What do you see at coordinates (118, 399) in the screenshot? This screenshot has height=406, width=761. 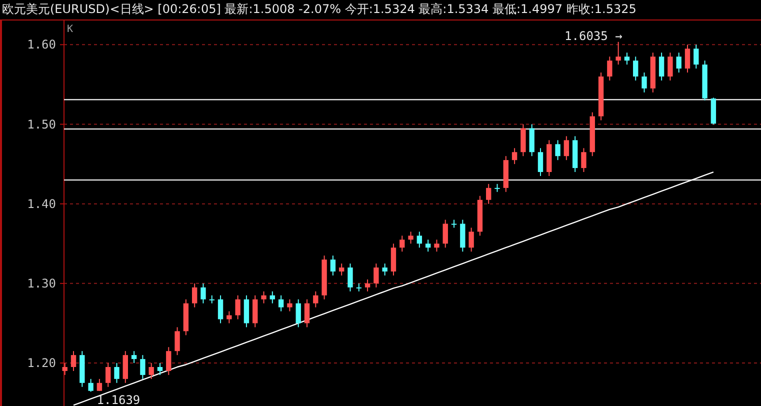 I see `annotation: 1.1639` at bounding box center [118, 399].